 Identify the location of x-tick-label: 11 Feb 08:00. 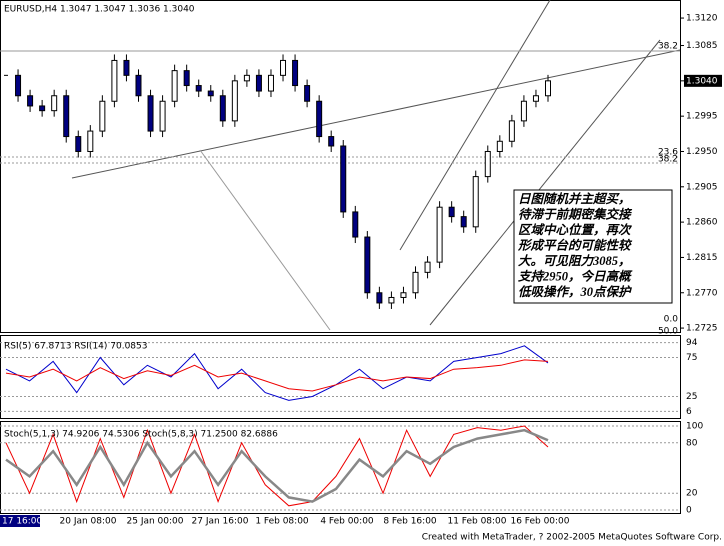
(476, 522).